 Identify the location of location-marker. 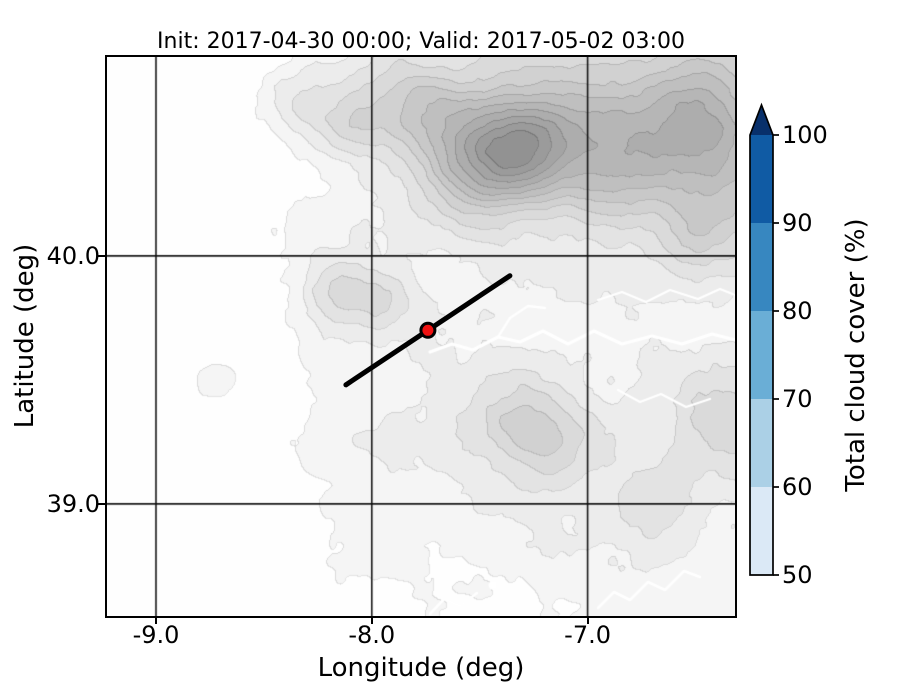
(428, 330).